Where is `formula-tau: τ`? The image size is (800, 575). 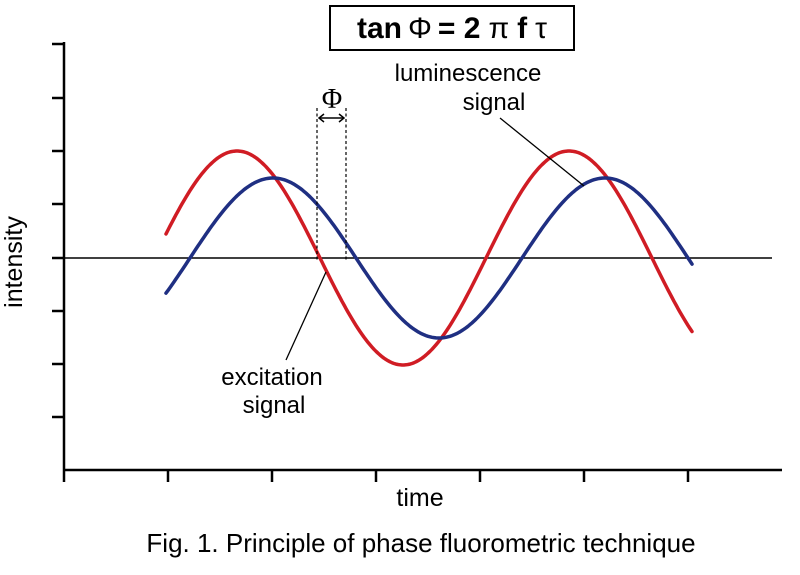 formula-tau: τ is located at coordinates (541, 28).